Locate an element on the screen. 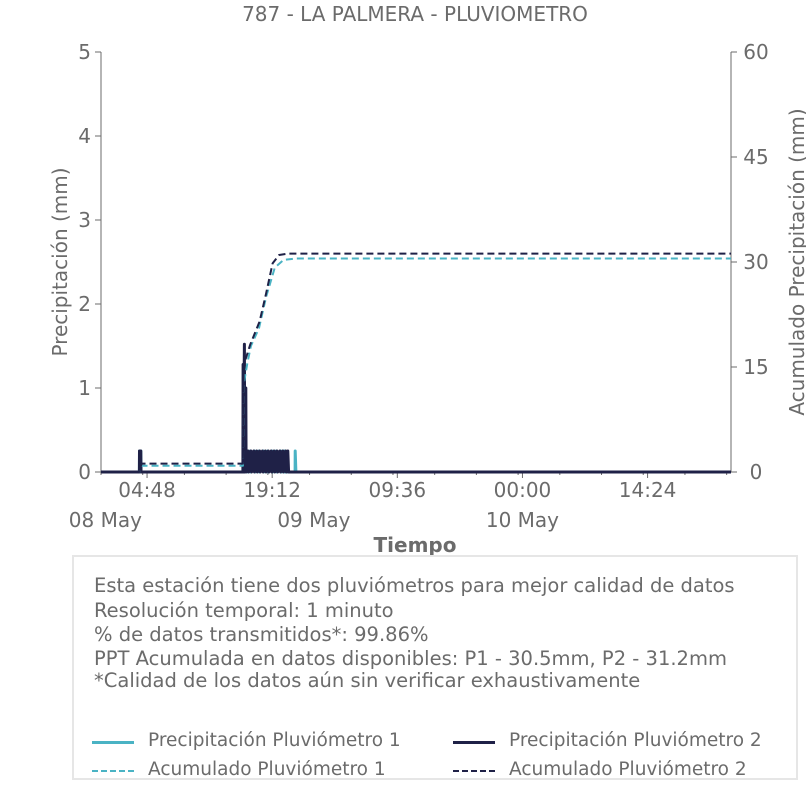  legend-label-p1: Precipitación Pluviómetro 1 is located at coordinates (274, 740).